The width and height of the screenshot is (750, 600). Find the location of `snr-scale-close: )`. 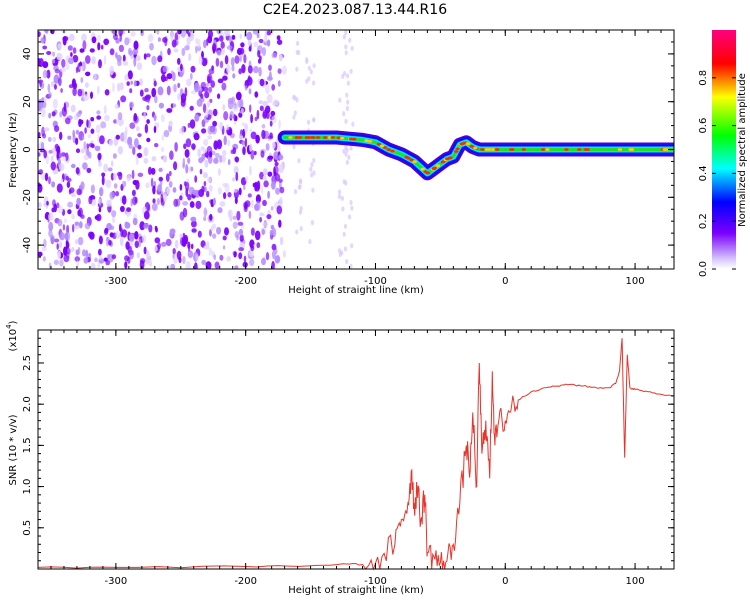

snr-scale-close: ) is located at coordinates (13, 322).